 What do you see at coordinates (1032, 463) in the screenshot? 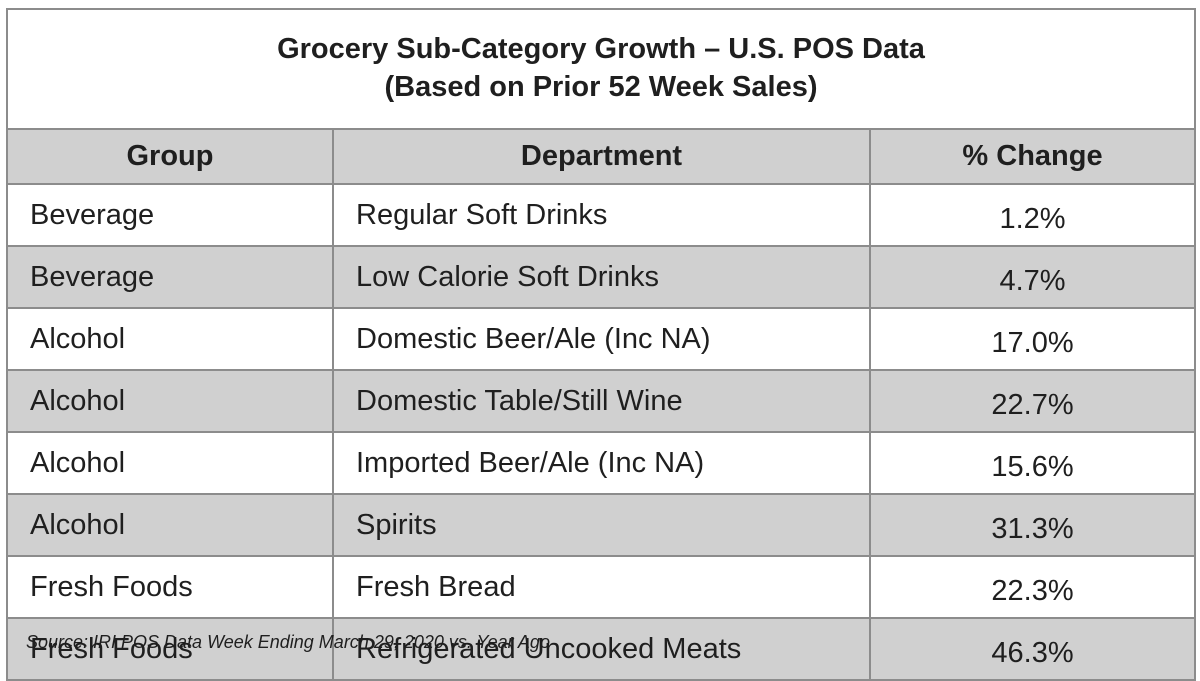
I see `change-cell: 15.6%` at bounding box center [1032, 463].